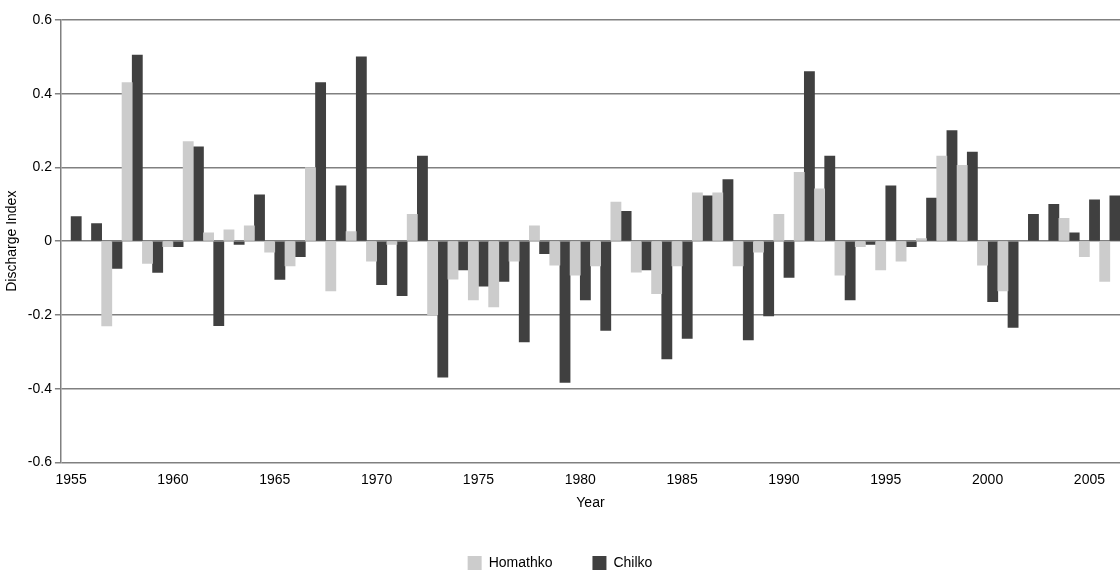 The image size is (1120, 580). I want to click on legend-label: Homathko, so click(520, 561).